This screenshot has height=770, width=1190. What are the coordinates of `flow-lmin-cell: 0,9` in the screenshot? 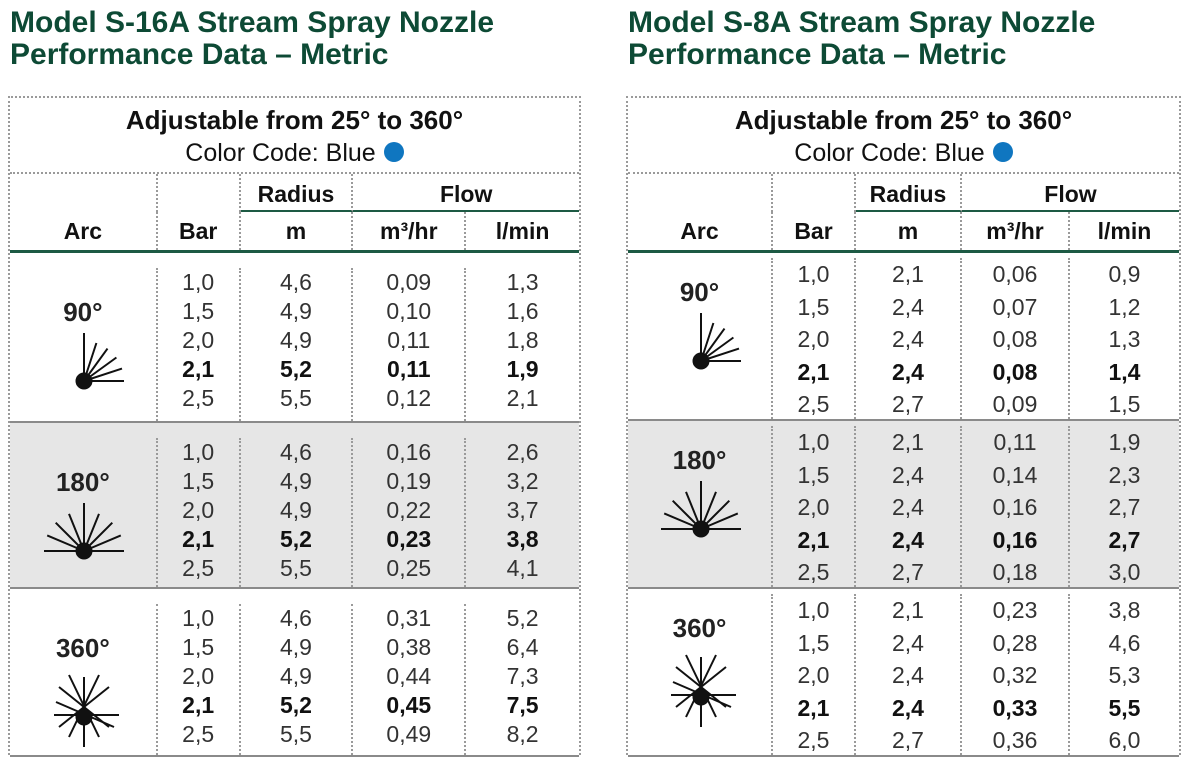 It's located at (1124, 274).